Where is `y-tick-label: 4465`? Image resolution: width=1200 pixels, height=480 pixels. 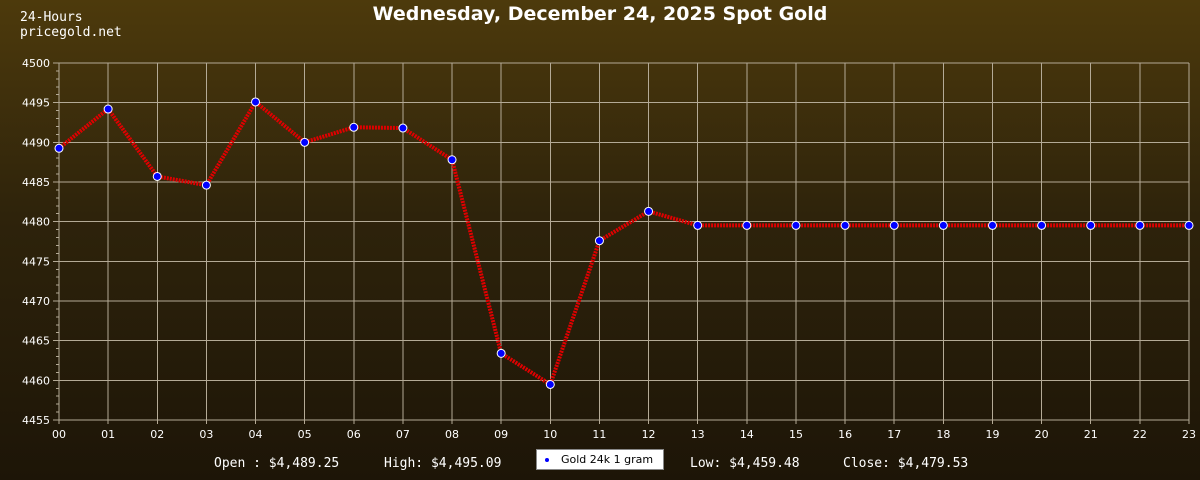 y-tick-label: 4465 is located at coordinates (36, 341).